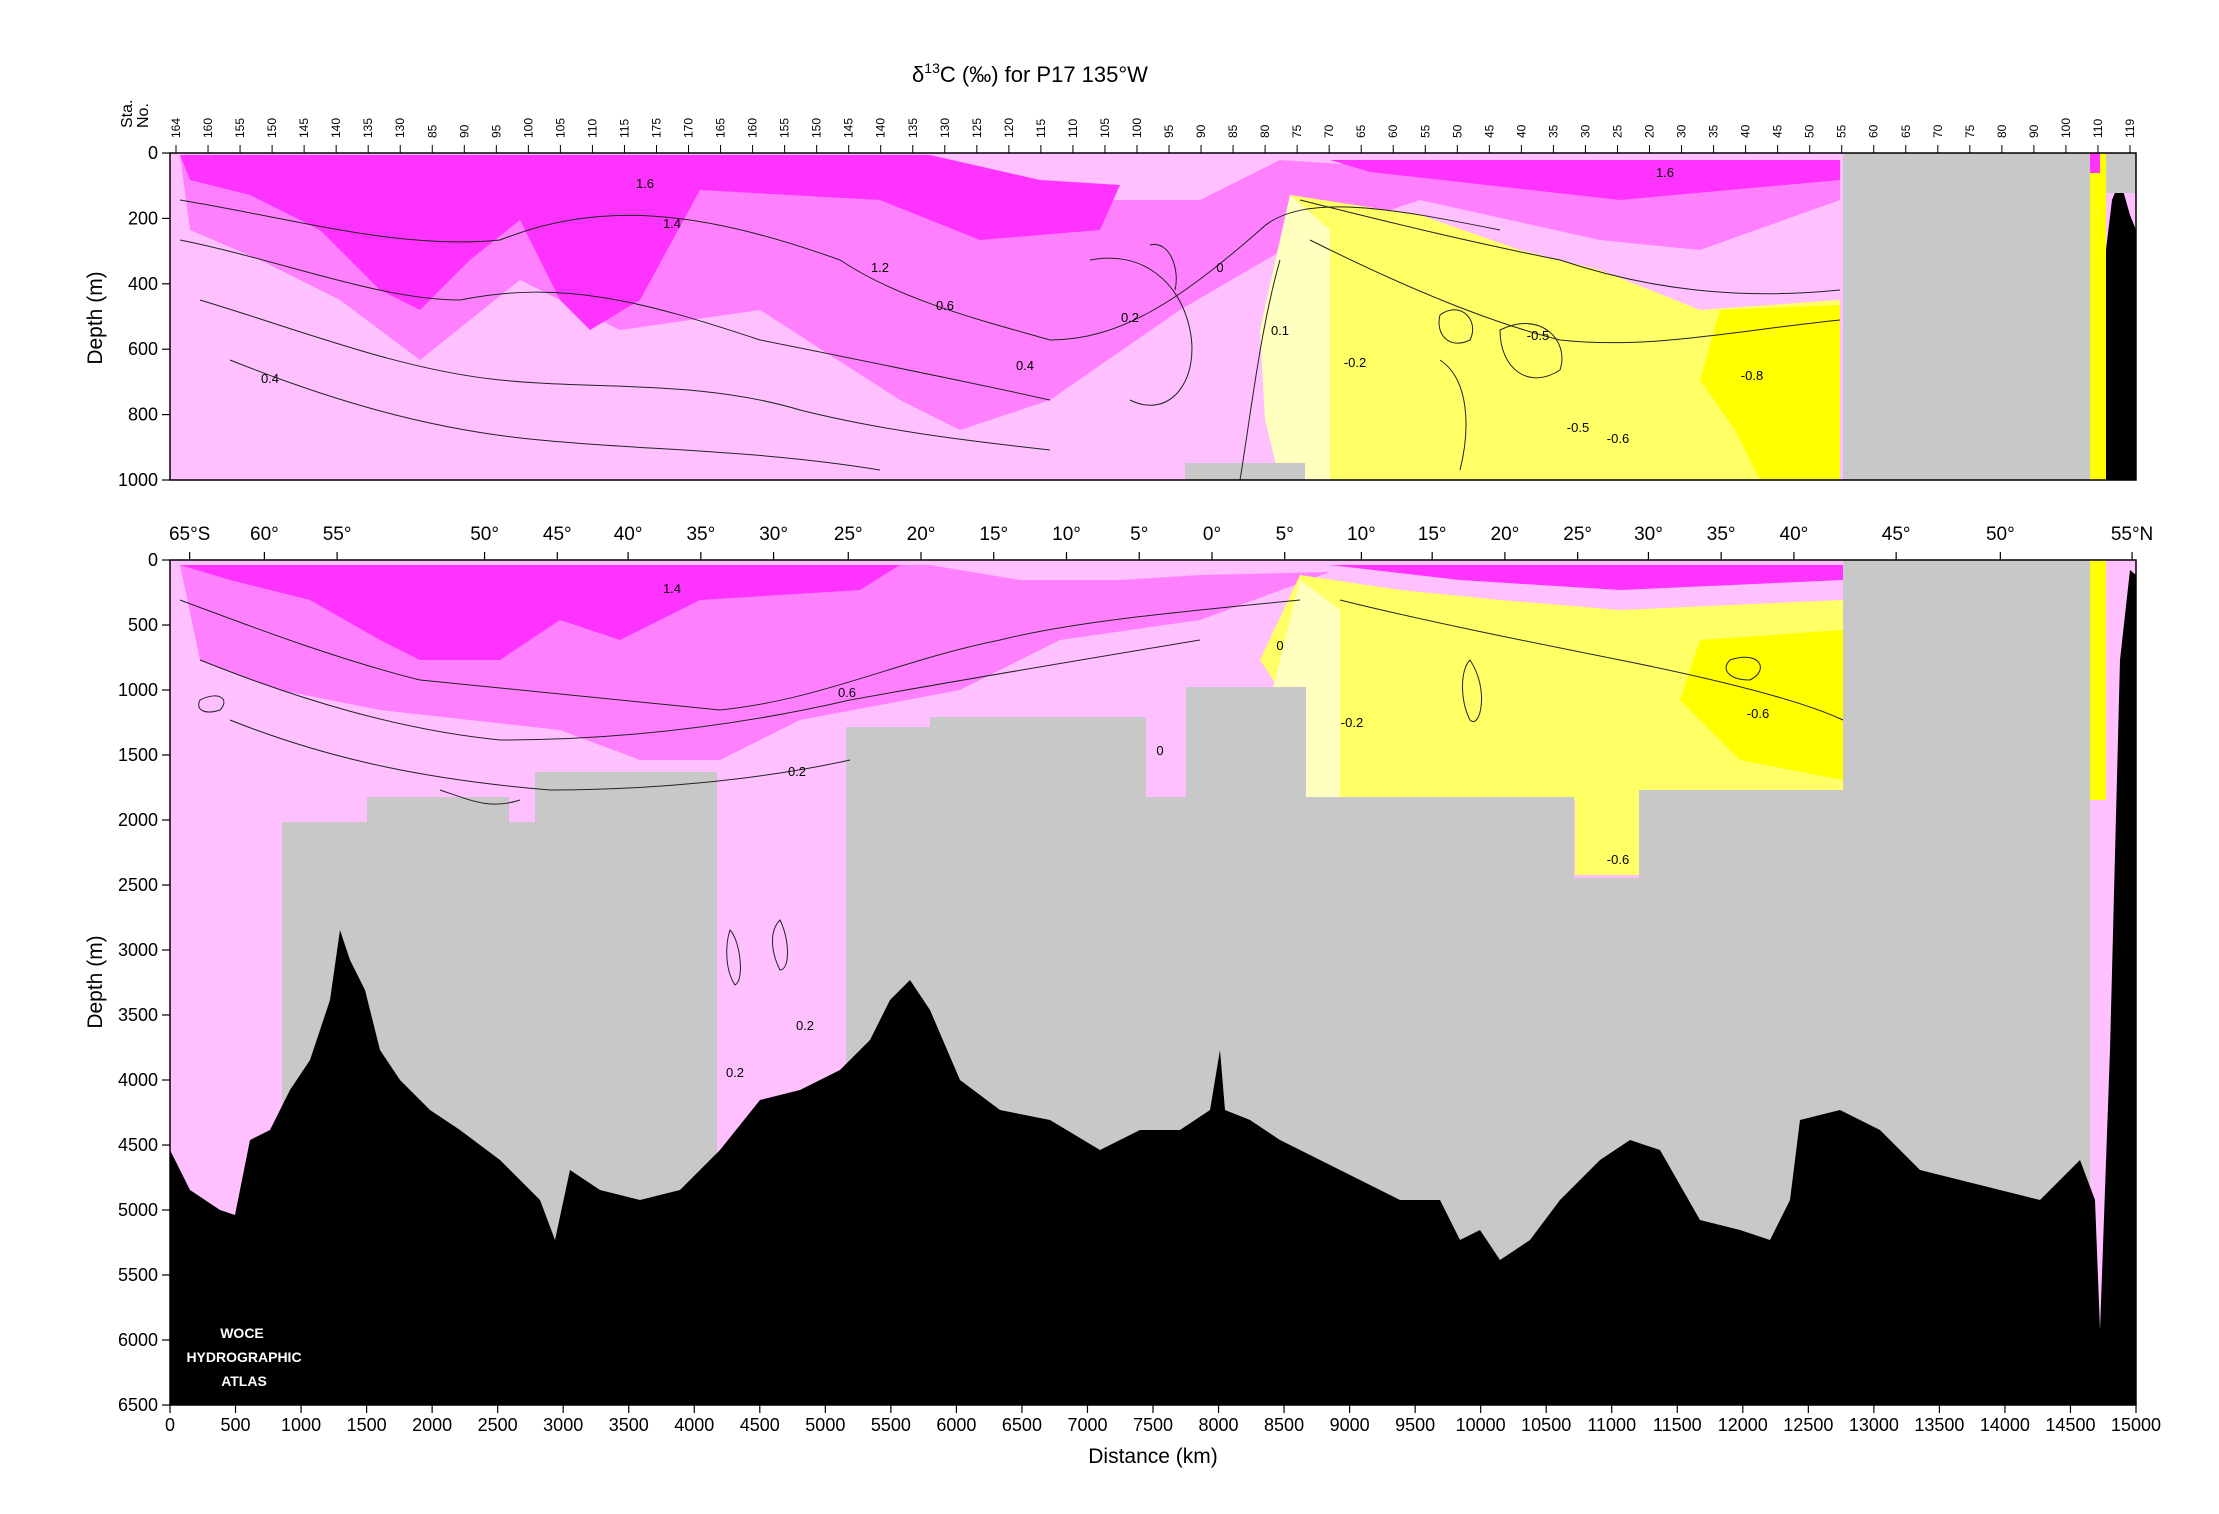 The height and width of the screenshot is (1514, 2219). I want to click on station-label: 35, so click(1553, 131).